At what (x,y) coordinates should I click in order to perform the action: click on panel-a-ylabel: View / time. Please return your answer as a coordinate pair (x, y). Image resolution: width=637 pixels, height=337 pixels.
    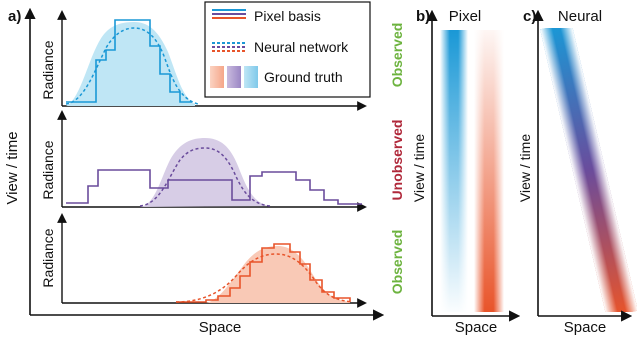
    Looking at the image, I should click on (12, 167).